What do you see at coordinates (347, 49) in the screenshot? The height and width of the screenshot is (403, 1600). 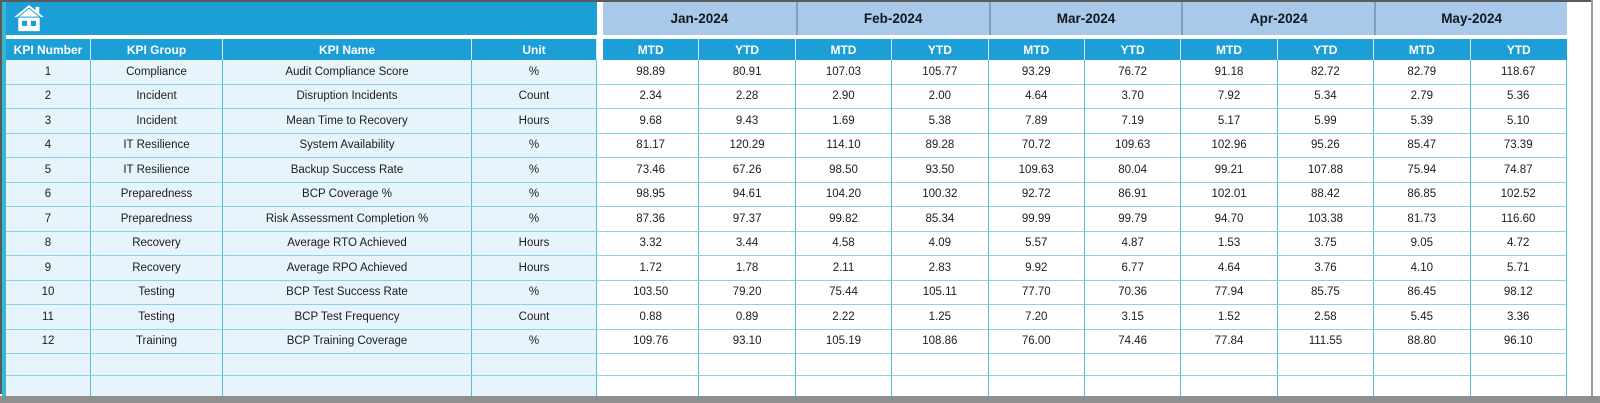 I see `col-header-kpi-name: KPI Name` at bounding box center [347, 49].